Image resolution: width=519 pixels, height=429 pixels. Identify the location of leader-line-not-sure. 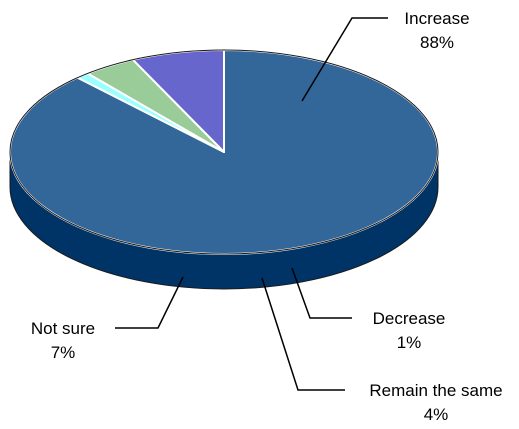
(149, 302).